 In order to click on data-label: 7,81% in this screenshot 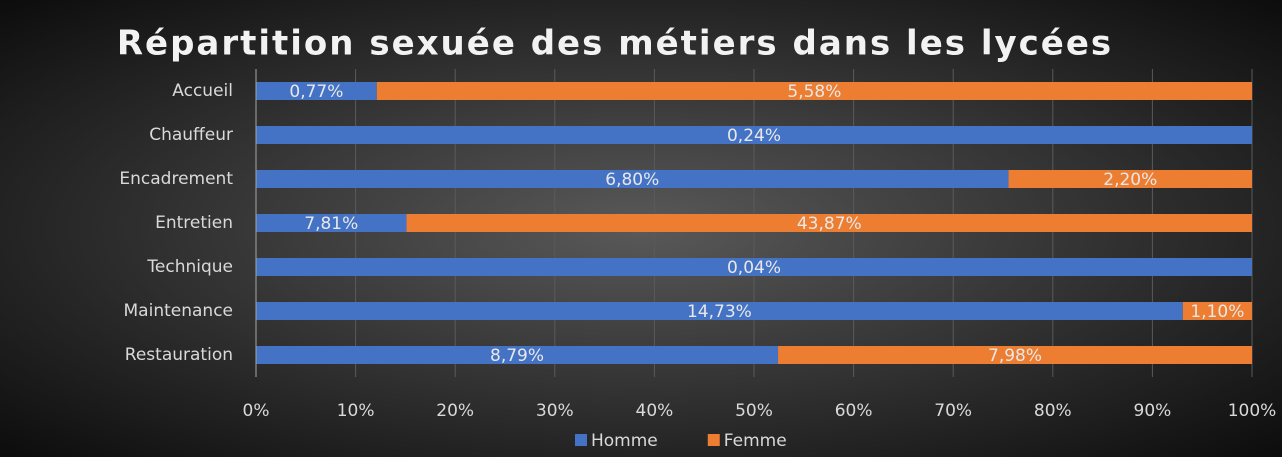, I will do `click(331, 224)`.